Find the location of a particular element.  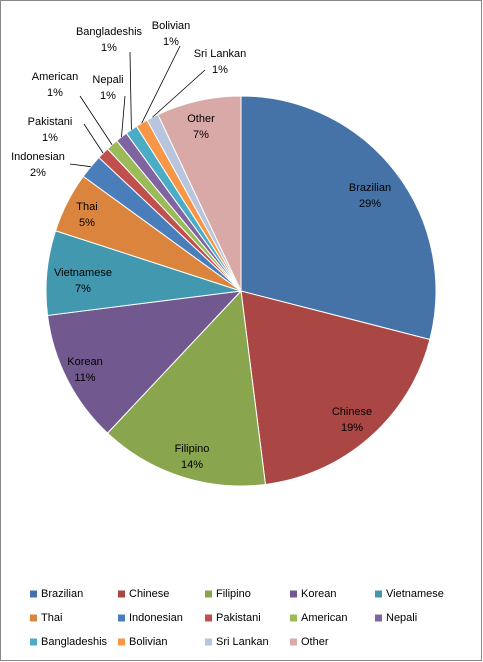

data-label-name: Bangladeshis is located at coordinates (109, 32).